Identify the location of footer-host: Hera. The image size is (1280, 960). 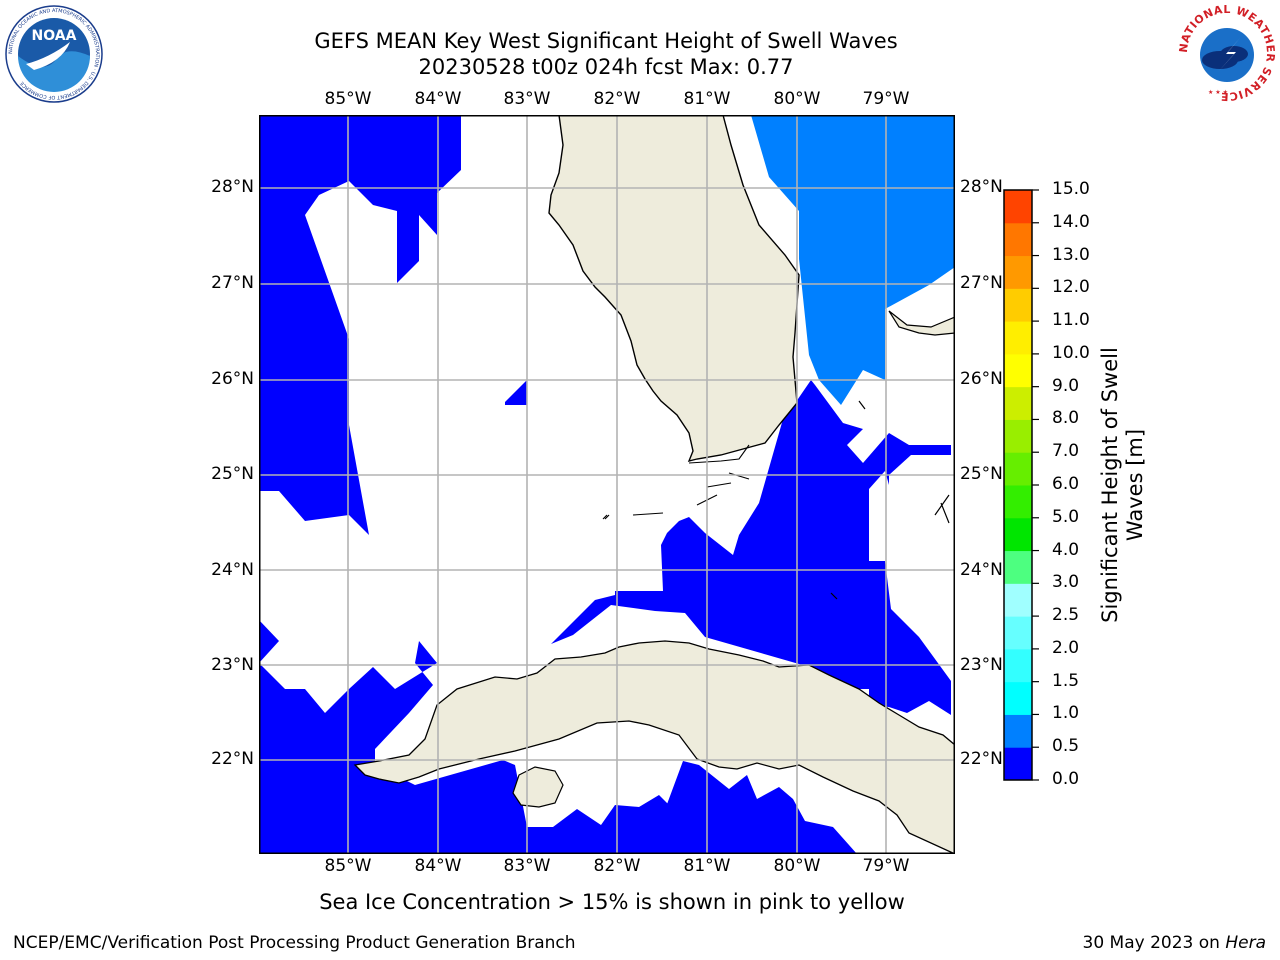
(1245, 943).